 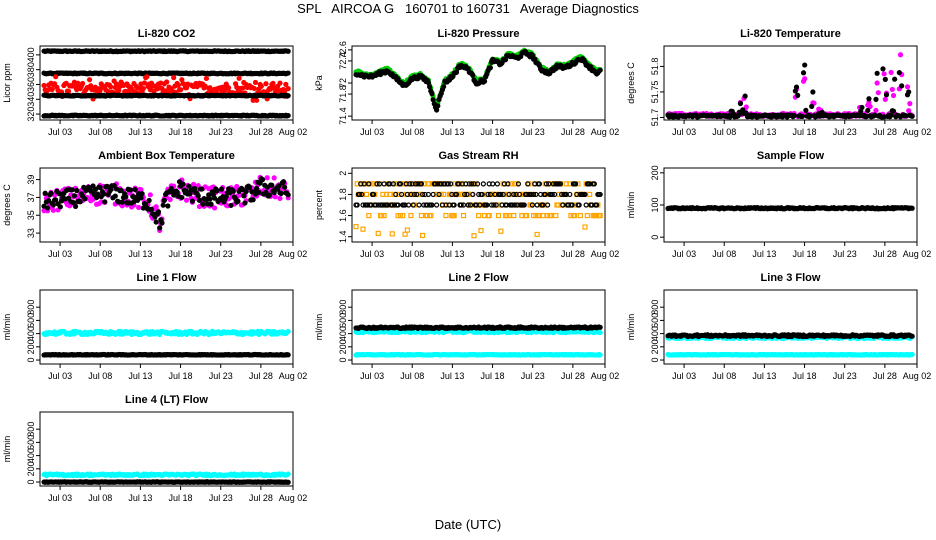 What do you see at coordinates (372, 376) in the screenshot?
I see `x-tick-label: Jul 03` at bounding box center [372, 376].